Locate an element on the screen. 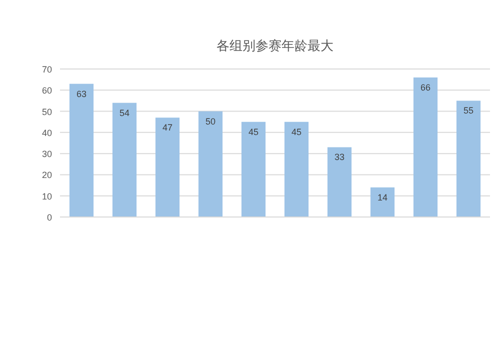 This screenshot has width=500, height=362. y-tick-label: 0 is located at coordinates (49, 217).